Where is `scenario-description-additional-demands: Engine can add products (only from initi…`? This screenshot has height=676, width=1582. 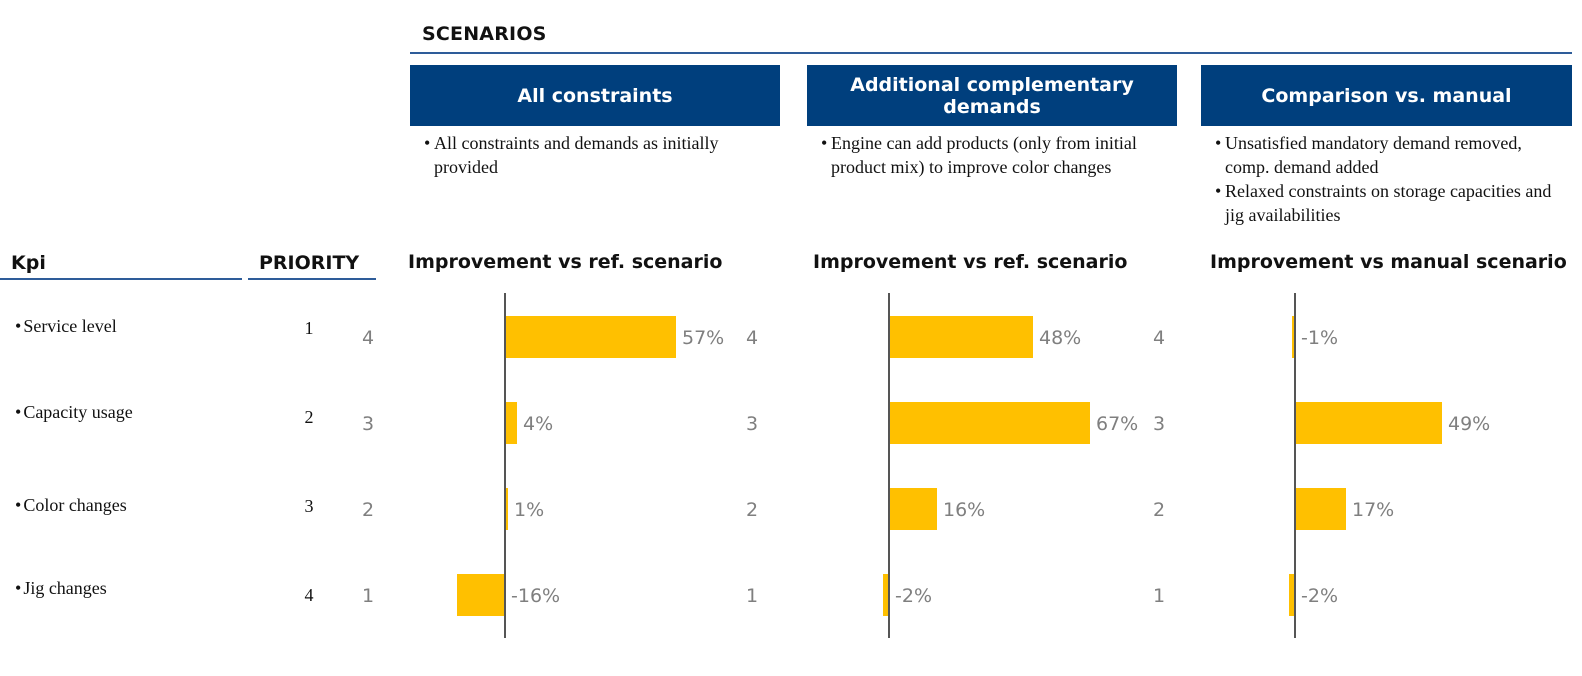
scenario-description-additional-demands: Engine can add products (only from initi… is located at coordinates (988, 155).